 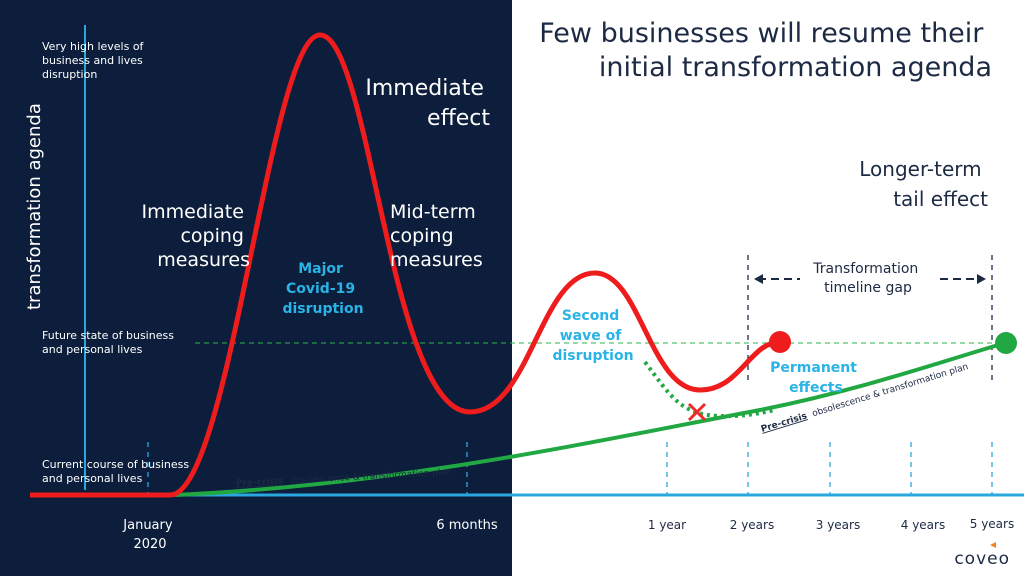 What do you see at coordinates (813, 368) in the screenshot?
I see `line: Permanent` at bounding box center [813, 368].